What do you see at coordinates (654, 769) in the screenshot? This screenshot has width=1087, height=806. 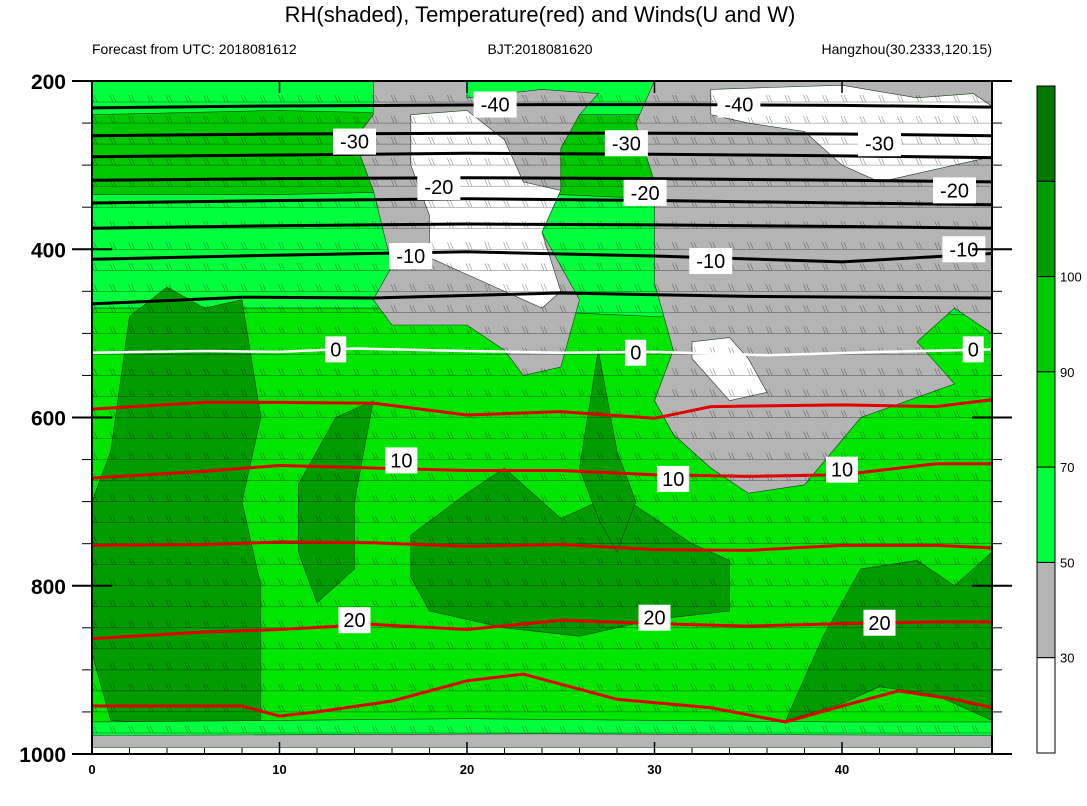 I see `x-tick-label: 30` at bounding box center [654, 769].